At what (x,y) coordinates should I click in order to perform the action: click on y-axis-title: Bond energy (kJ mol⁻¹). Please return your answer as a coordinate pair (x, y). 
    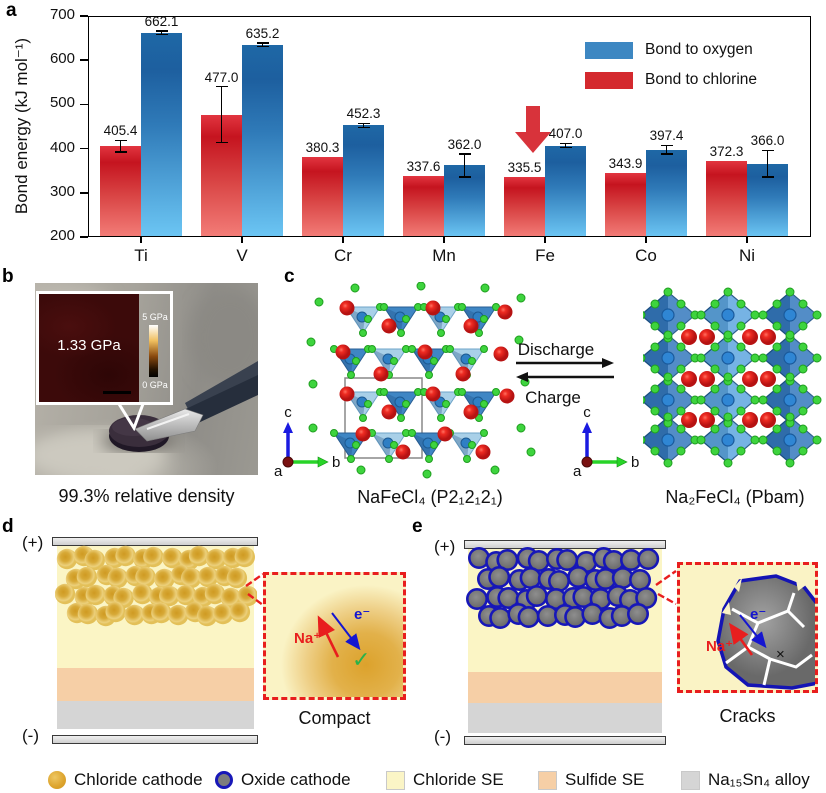
    Looking at the image, I should click on (21, 126).